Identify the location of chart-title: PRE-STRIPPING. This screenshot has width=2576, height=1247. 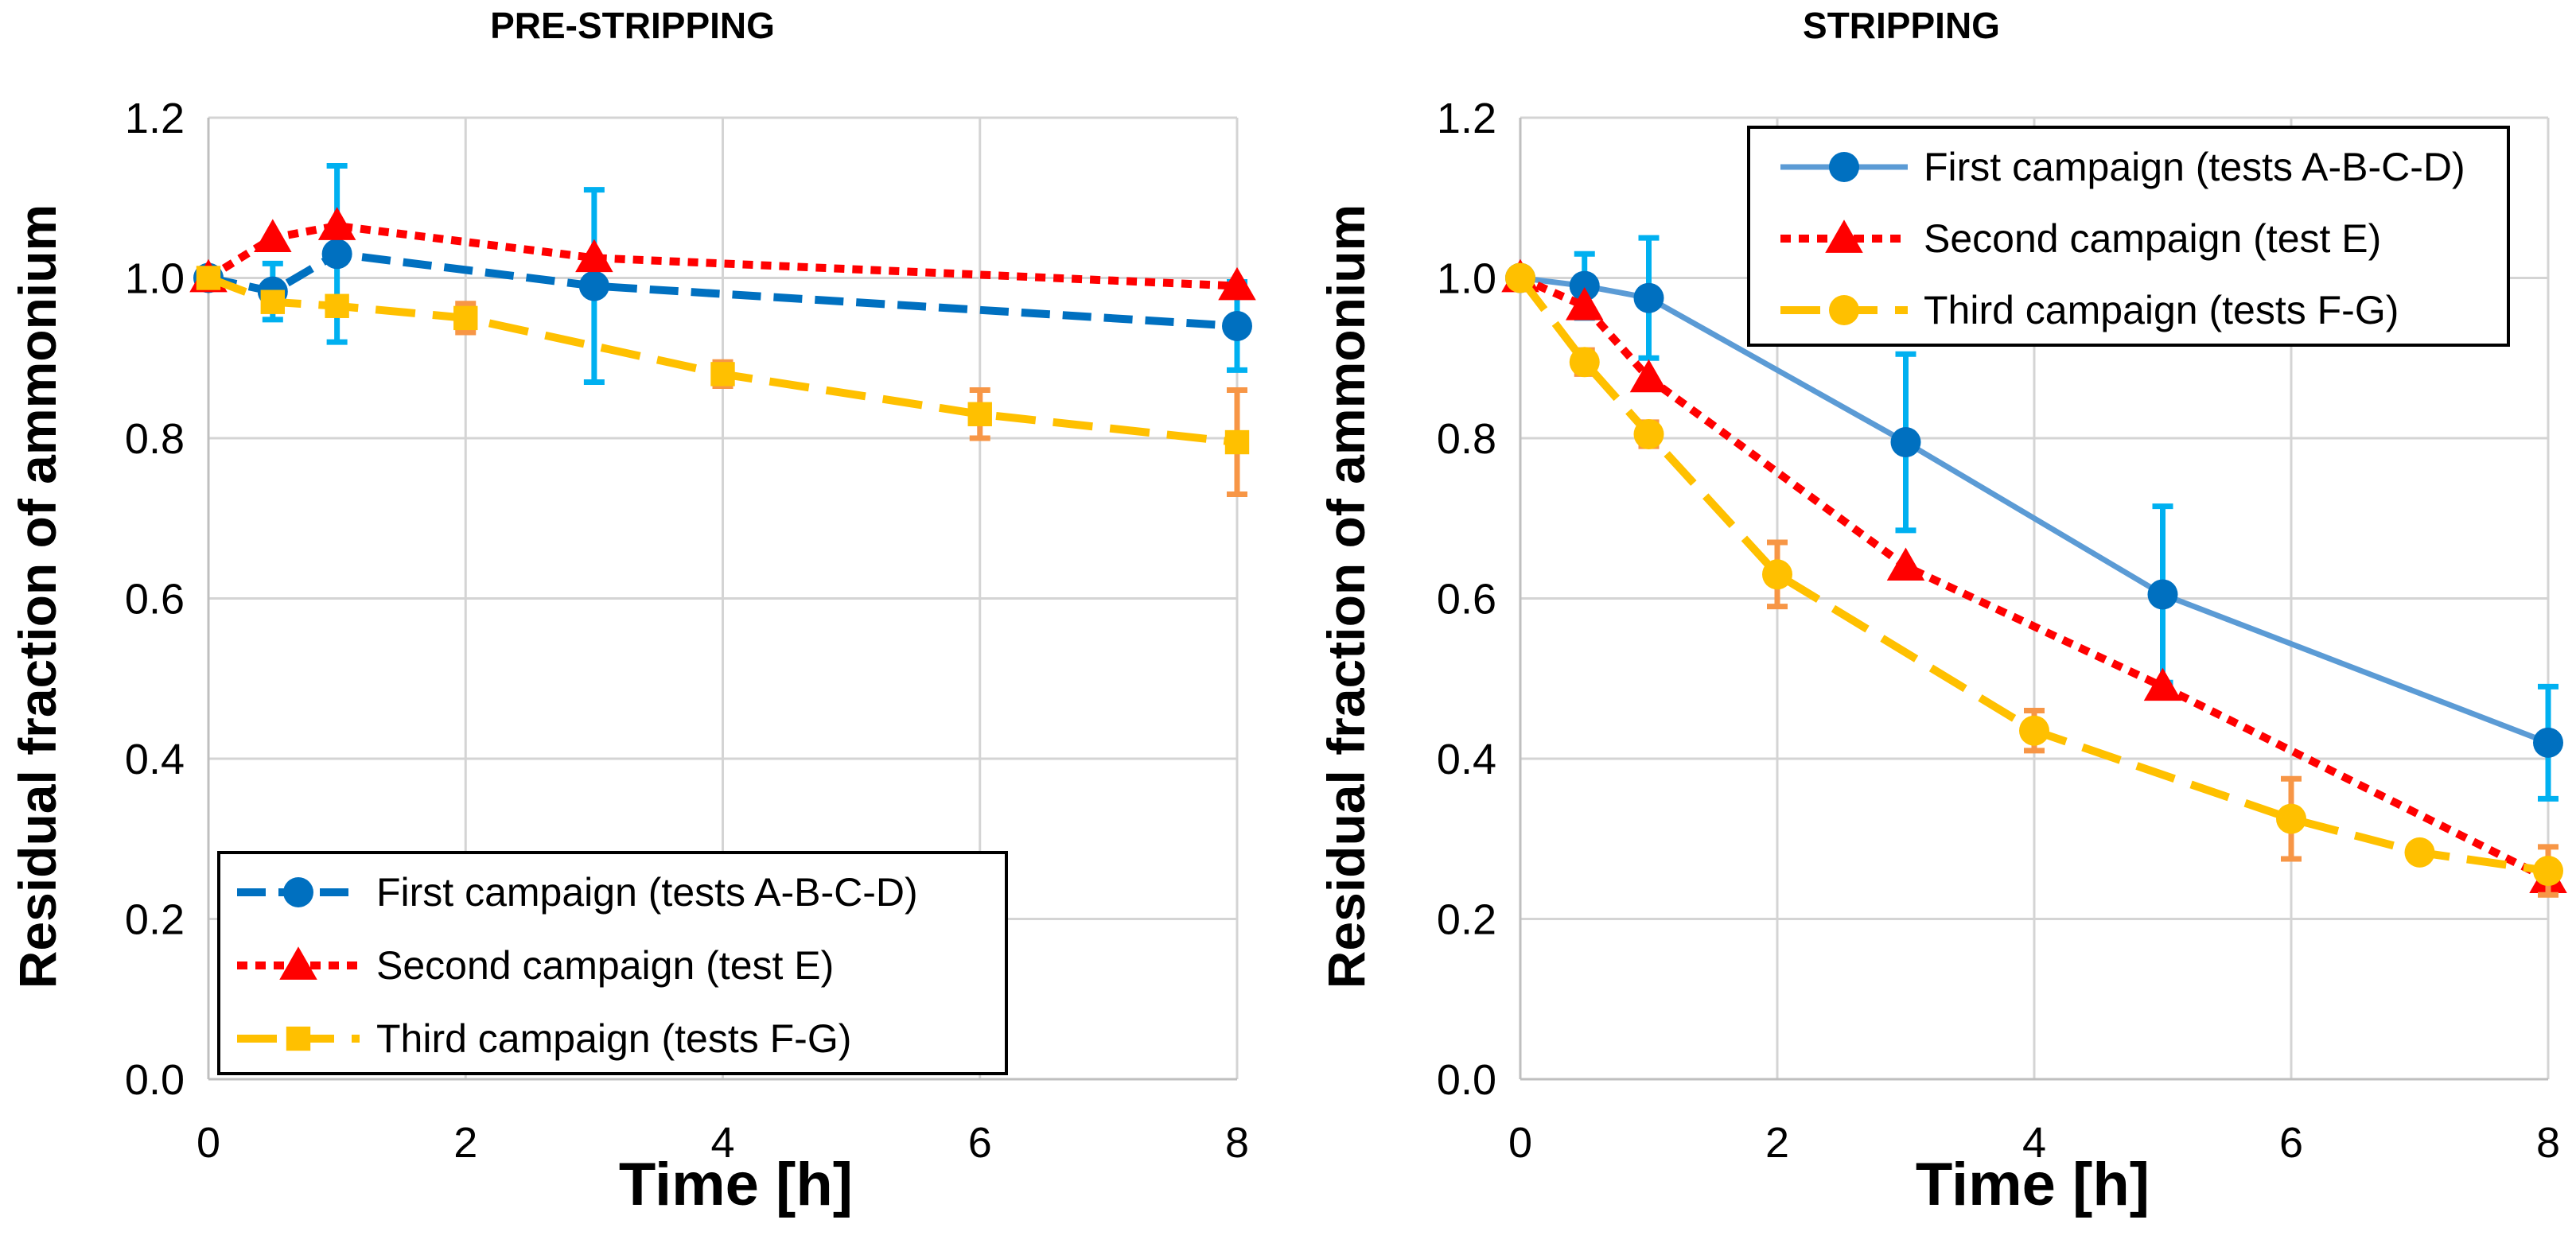
(633, 25).